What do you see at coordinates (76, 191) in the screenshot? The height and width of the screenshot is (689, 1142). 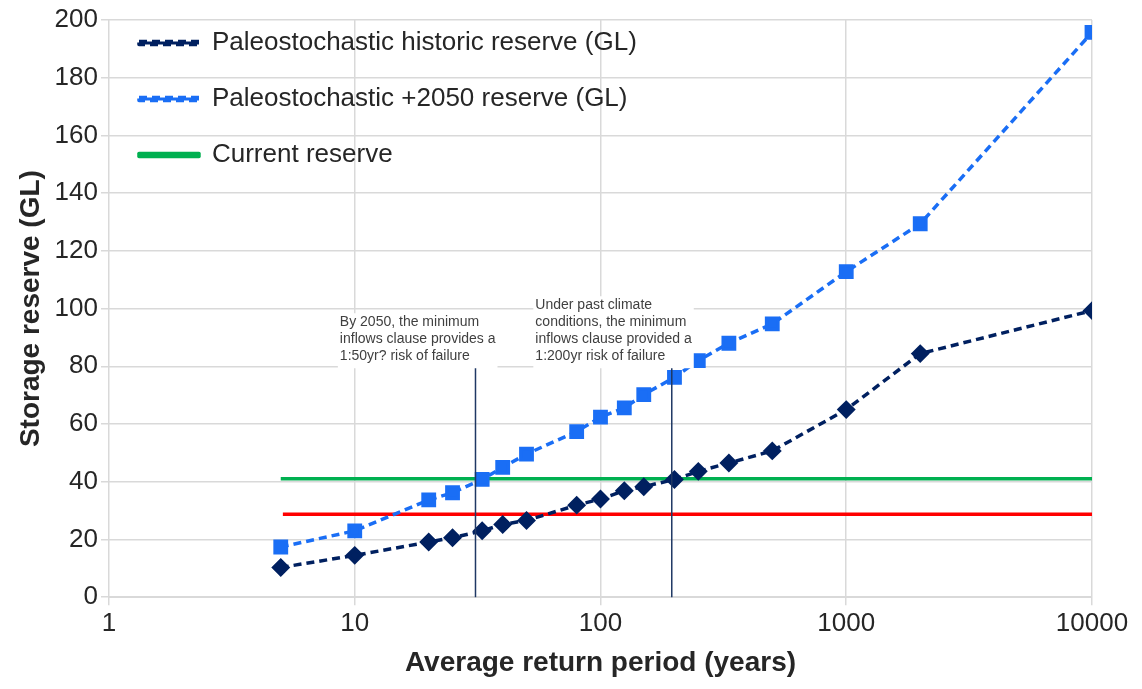 I see `y-tick-label: 140` at bounding box center [76, 191].